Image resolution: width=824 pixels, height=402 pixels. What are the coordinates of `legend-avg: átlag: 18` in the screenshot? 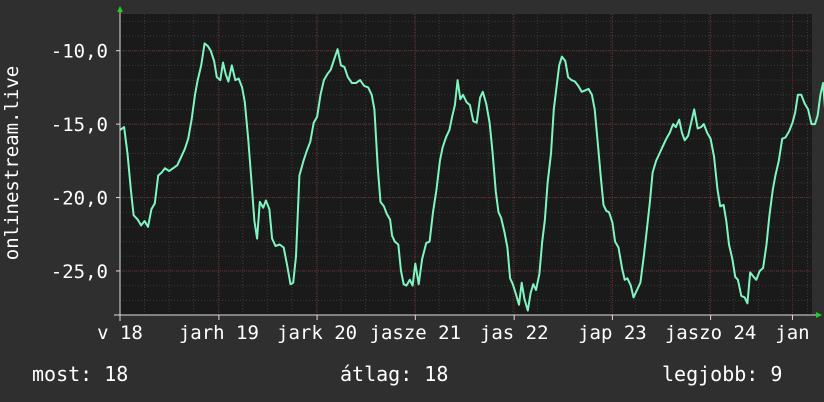 It's located at (394, 374).